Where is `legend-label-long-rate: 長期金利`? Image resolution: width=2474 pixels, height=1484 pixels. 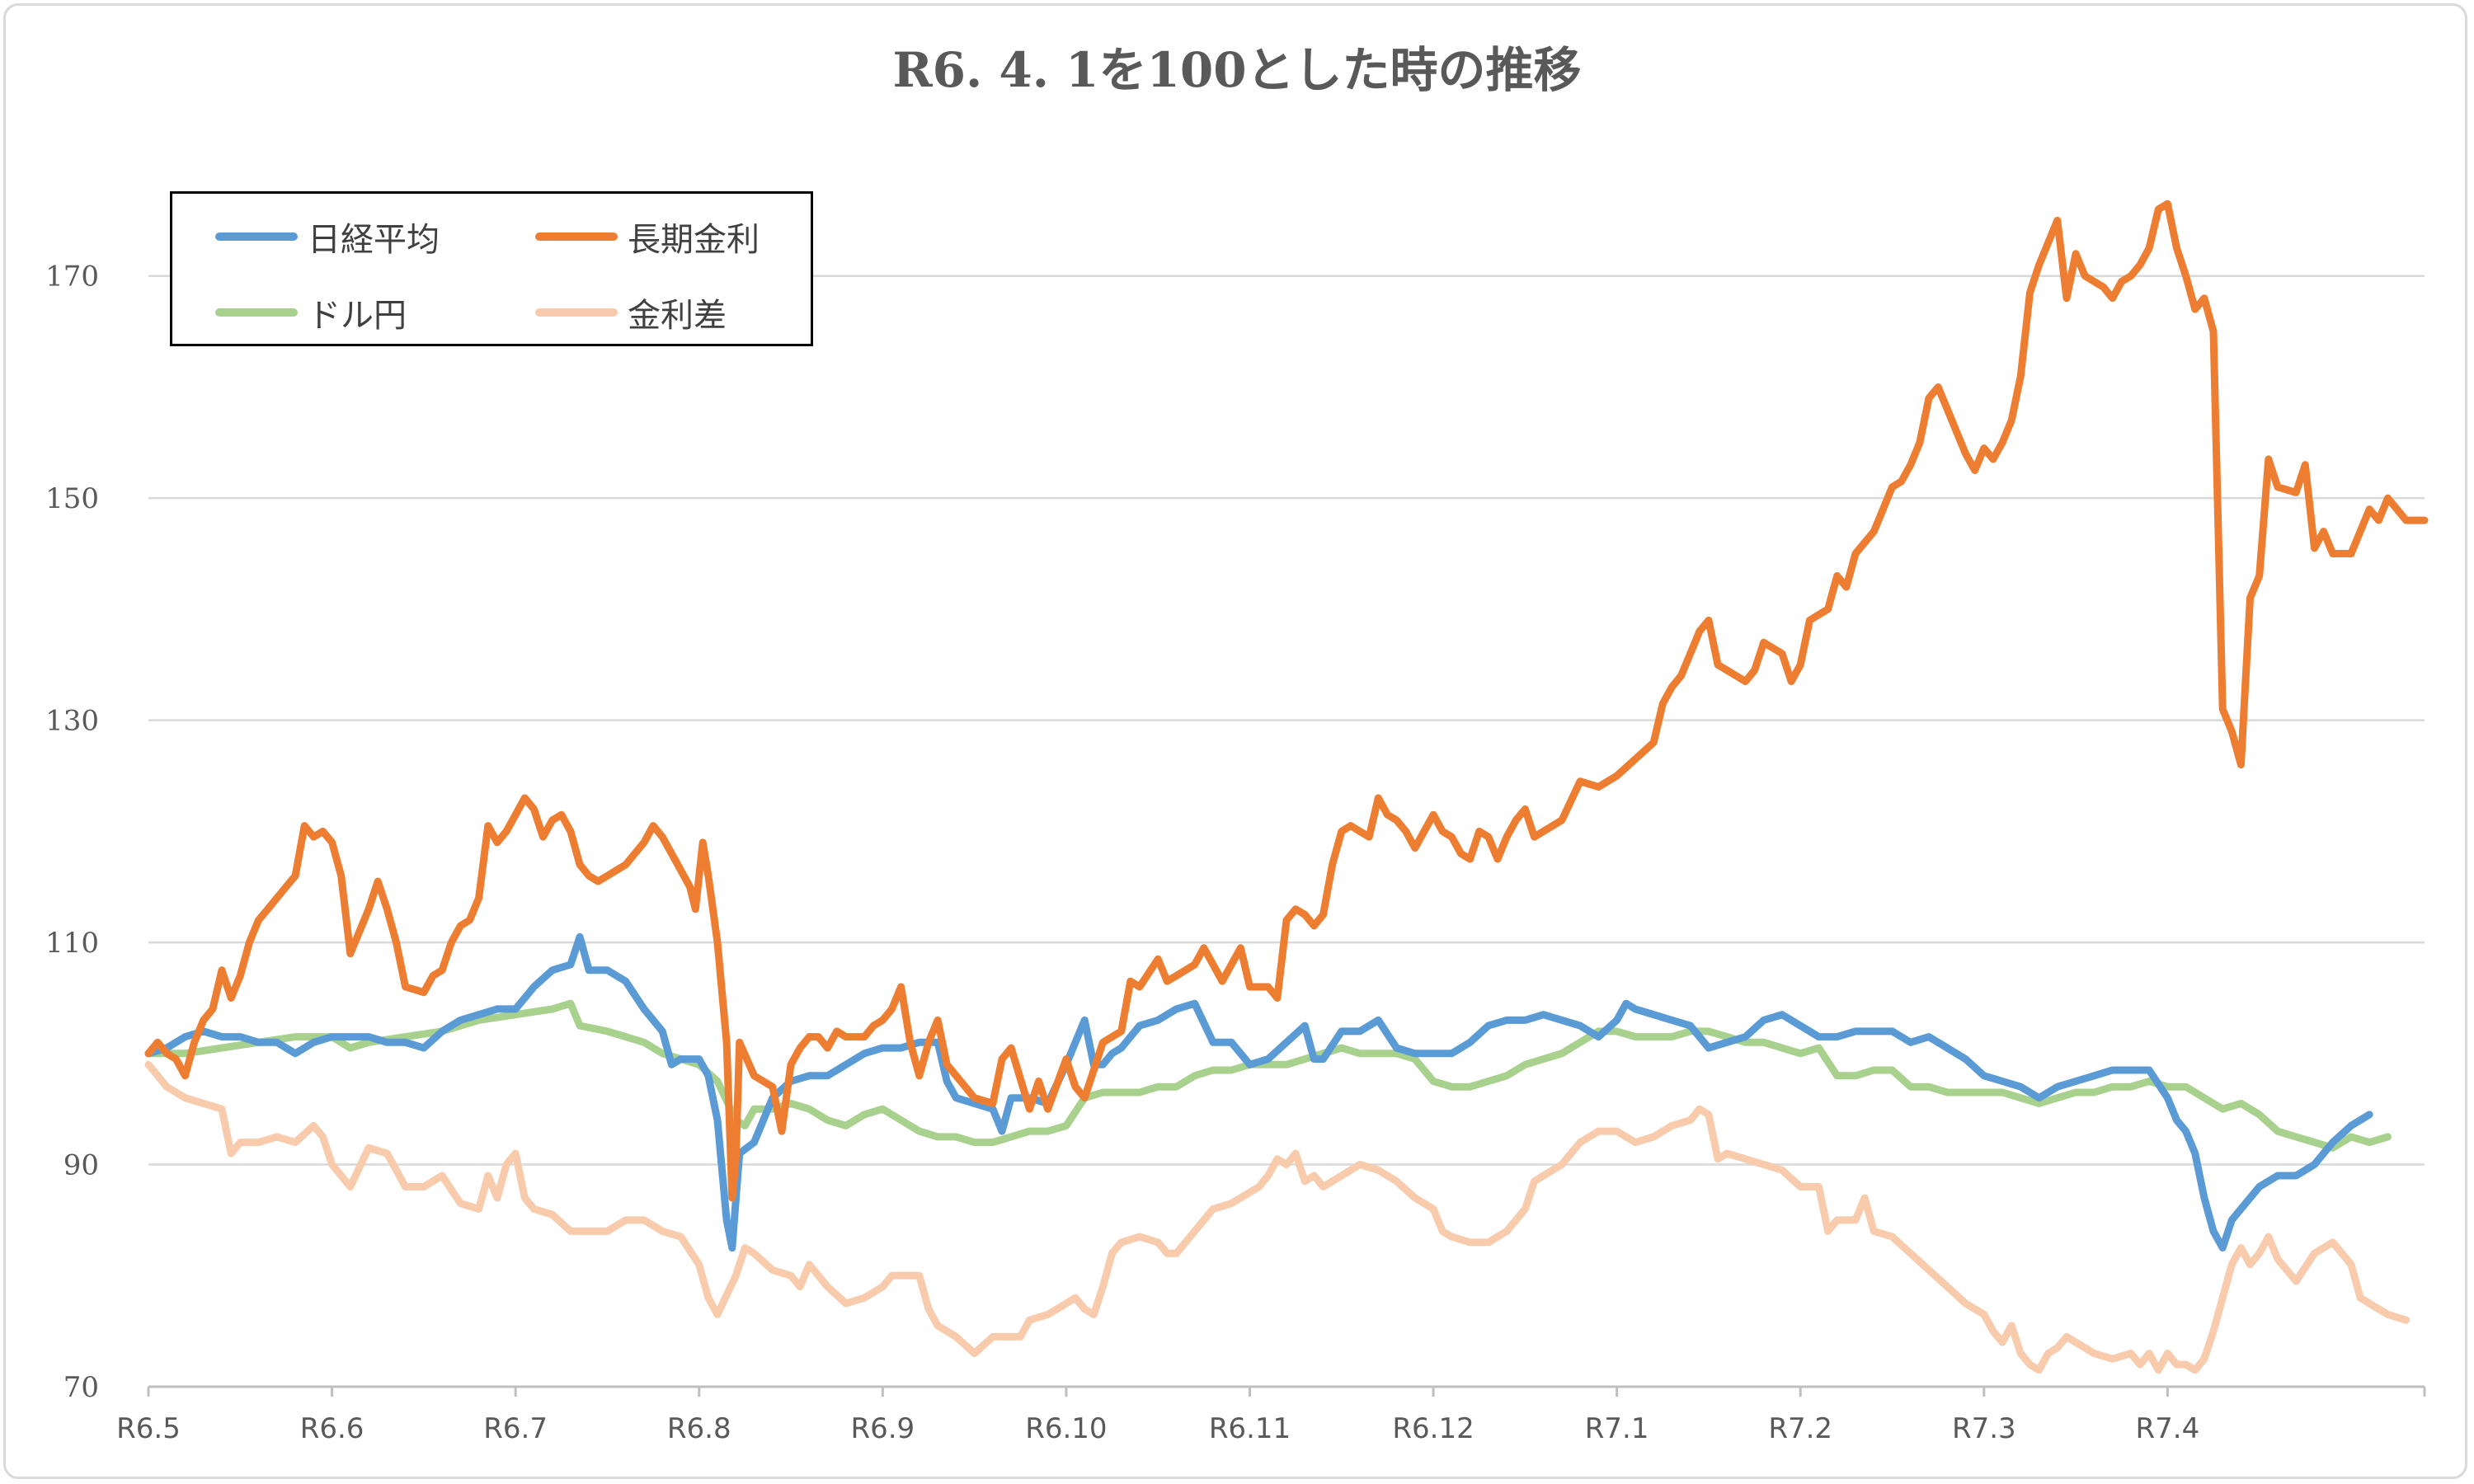 legend-label-long-rate: 長期金利 is located at coordinates (694, 240).